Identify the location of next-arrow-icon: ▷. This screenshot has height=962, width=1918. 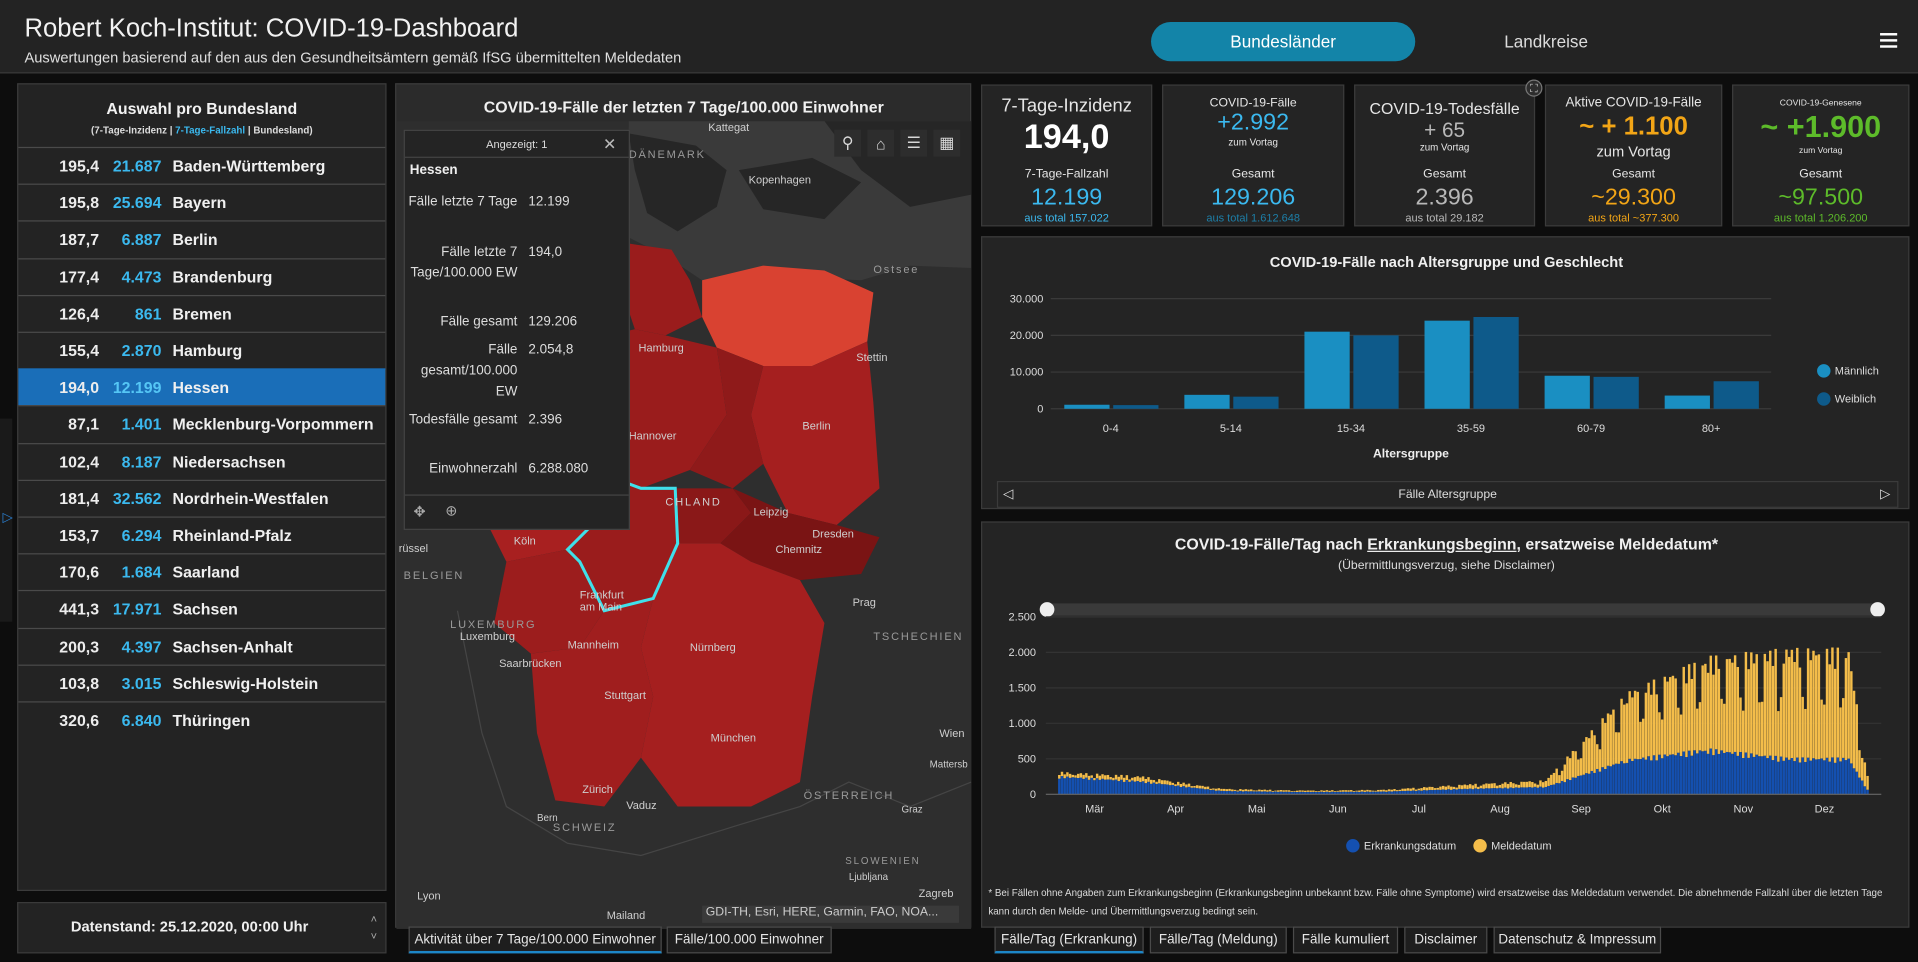
(1885, 494).